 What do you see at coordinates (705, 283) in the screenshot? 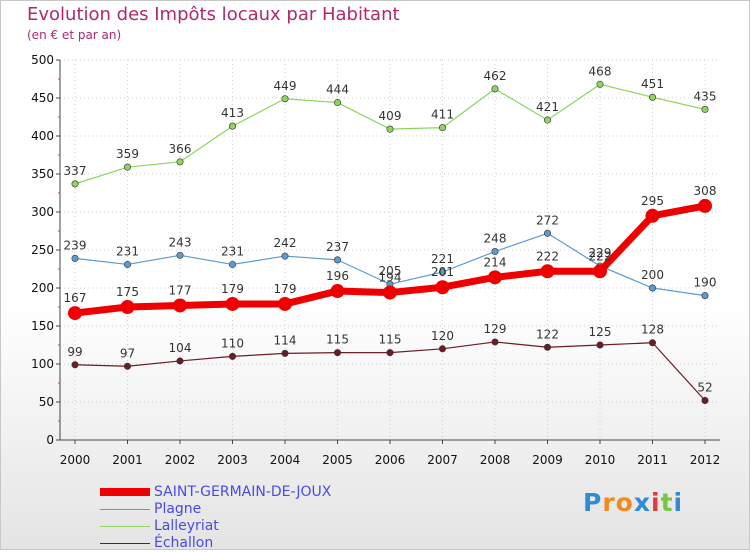
I see `data-label: 190` at bounding box center [705, 283].